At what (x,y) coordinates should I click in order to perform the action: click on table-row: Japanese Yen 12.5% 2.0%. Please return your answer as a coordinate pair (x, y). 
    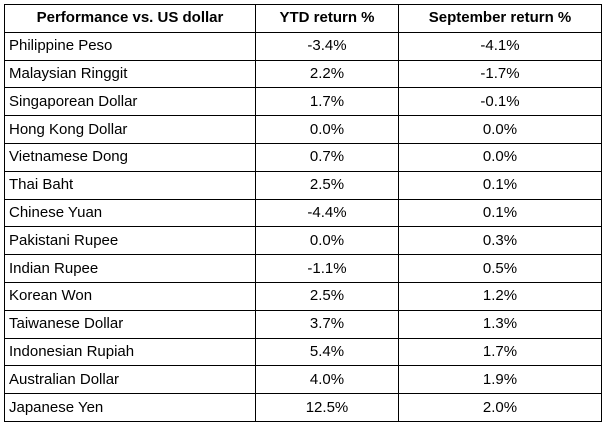
    Looking at the image, I should click on (303, 407).